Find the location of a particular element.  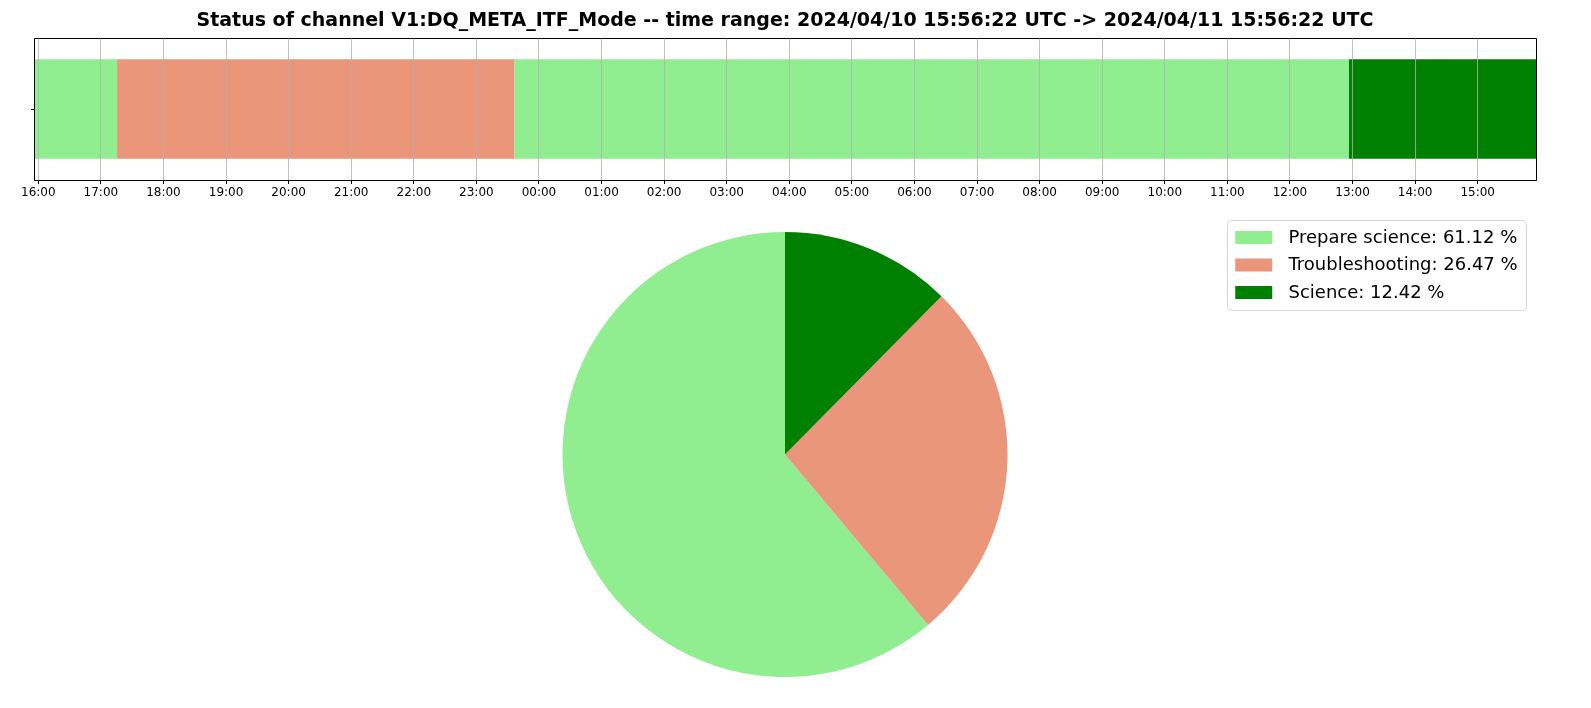

x-tick-label: 09:00 is located at coordinates (1102, 192).